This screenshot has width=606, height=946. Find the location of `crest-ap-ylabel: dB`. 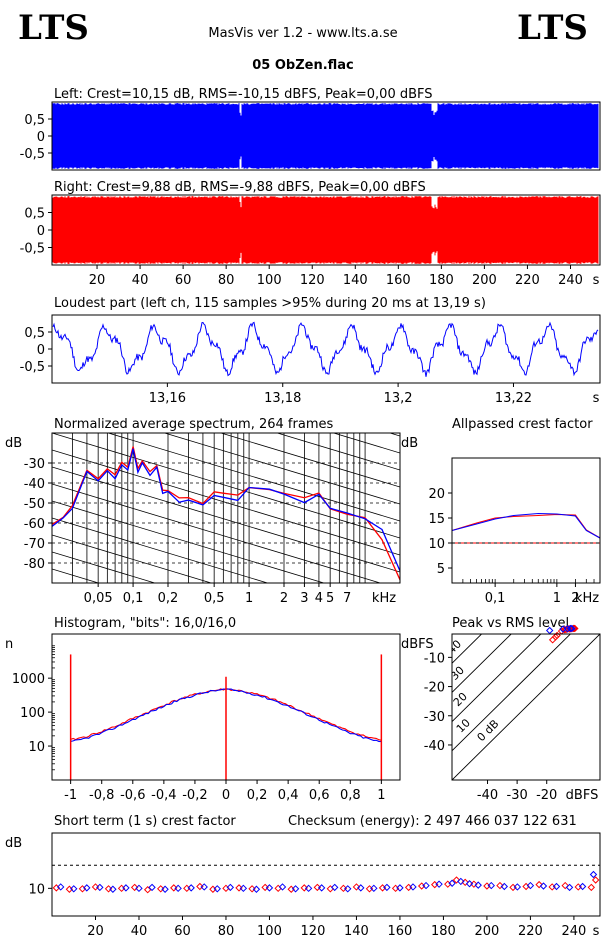

crest-ap-ylabel: dB is located at coordinates (409, 443).